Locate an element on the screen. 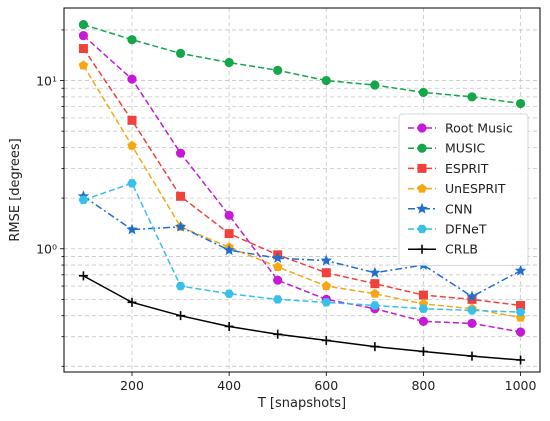  legend-item-music: MUSIC is located at coordinates (447, 148).